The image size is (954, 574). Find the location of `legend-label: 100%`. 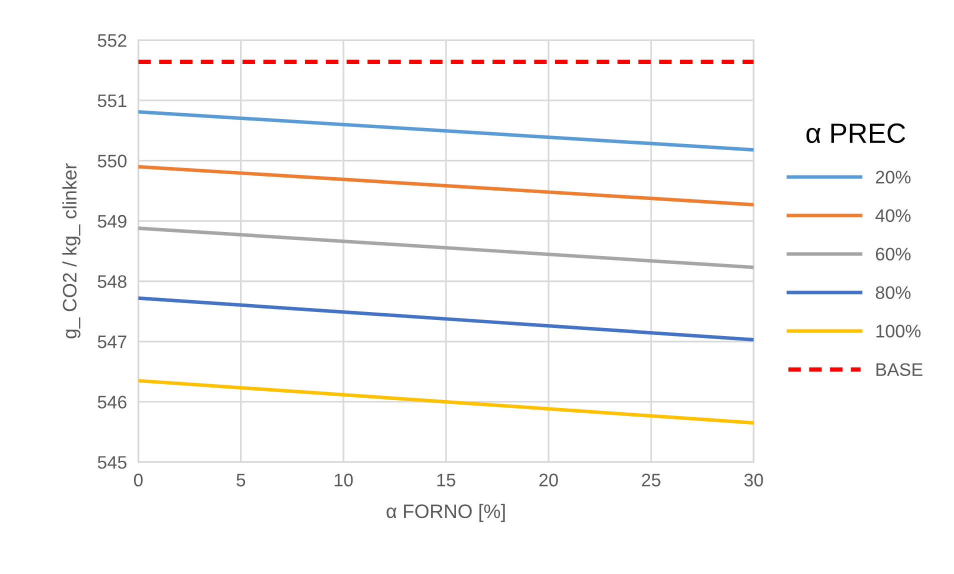

legend-label: 100% is located at coordinates (898, 331).